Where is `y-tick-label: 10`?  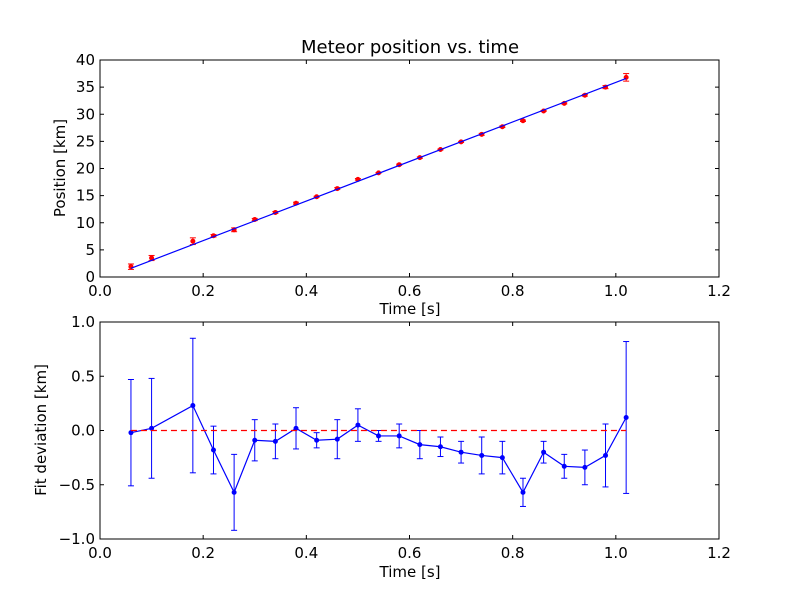 y-tick-label: 10 is located at coordinates (85, 223).